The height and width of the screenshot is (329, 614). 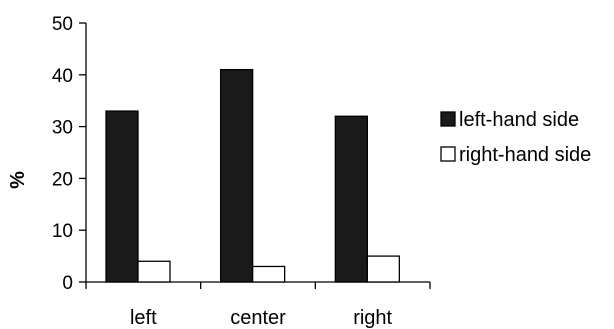 I want to click on y-tick-label: 10, so click(x=62, y=231).